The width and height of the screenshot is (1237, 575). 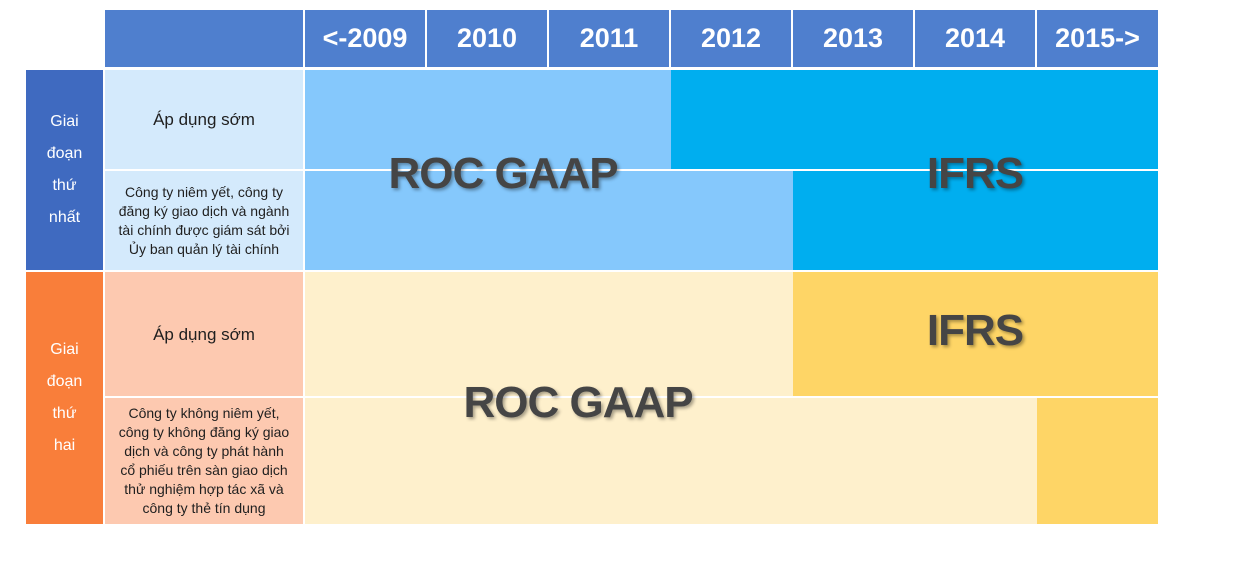 I want to click on phase2-label-line: thứ, so click(x=64, y=413).